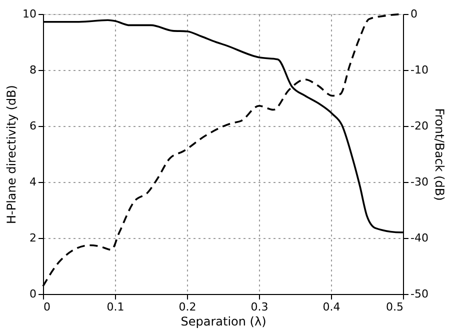 This screenshot has width=450, height=332. Describe the element at coordinates (33, 182) in the screenshot. I see `y-tick-label: 4` at that location.